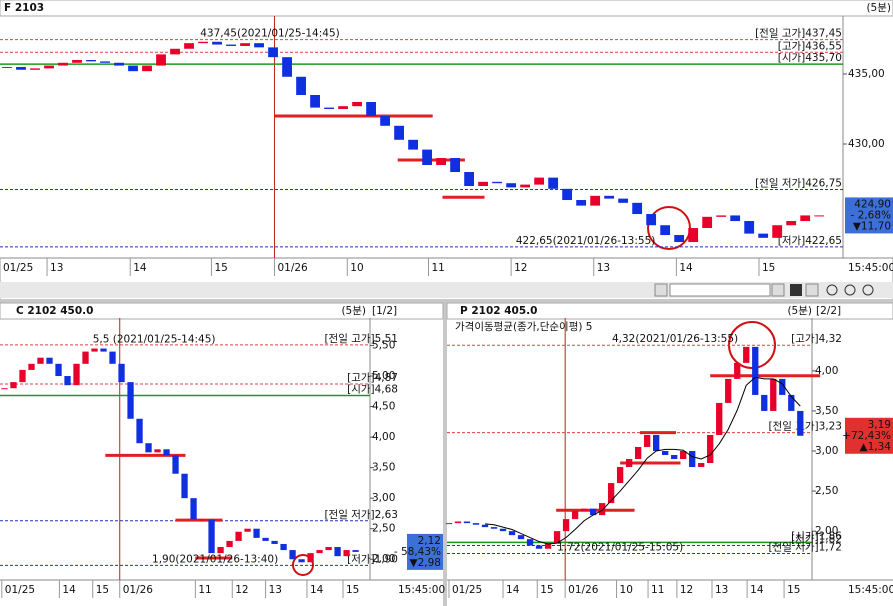 The height and width of the screenshot is (606, 893). What do you see at coordinates (832, 290) in the screenshot?
I see `zoom-in` at bounding box center [832, 290].